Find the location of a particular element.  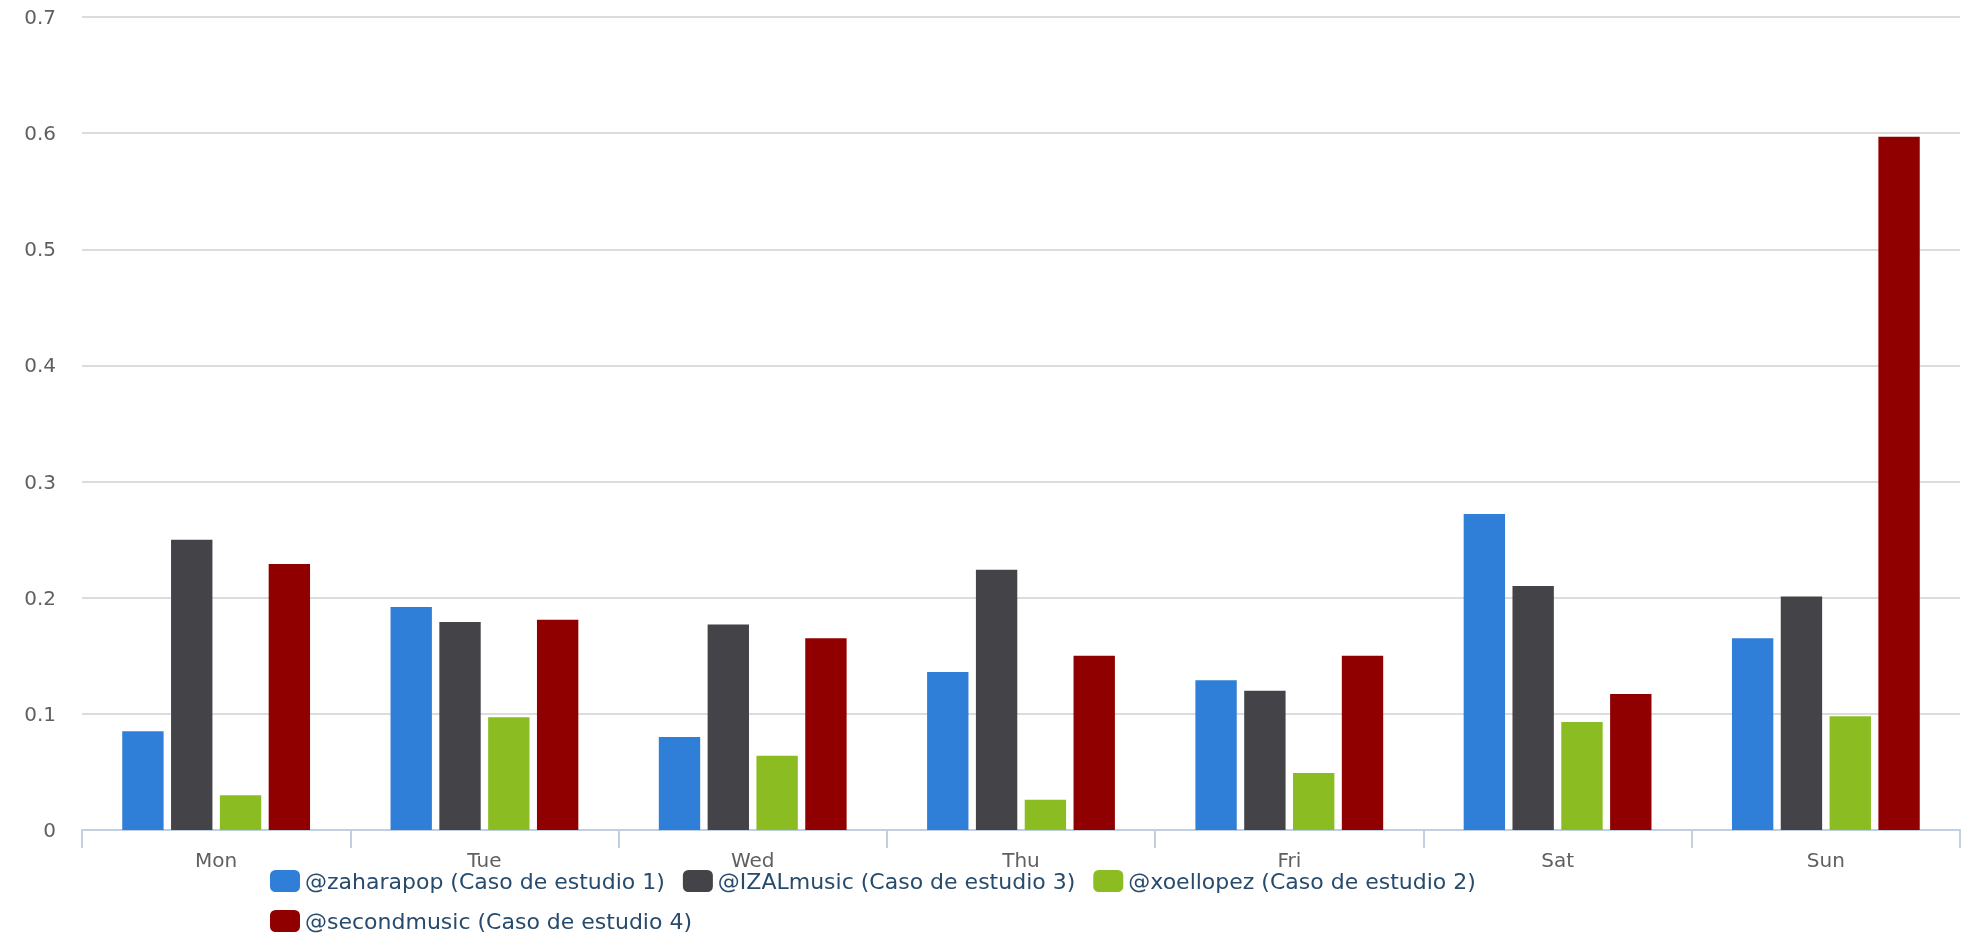

y-tick-label: 0.1 is located at coordinates (40, 713).